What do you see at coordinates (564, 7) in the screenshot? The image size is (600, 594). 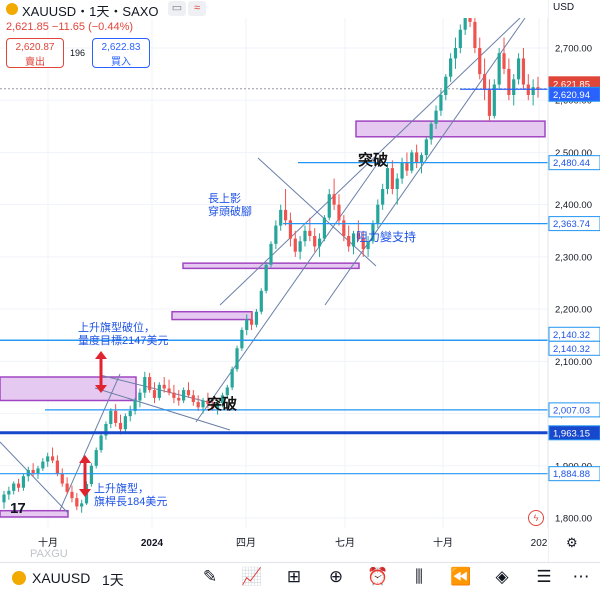 I see `currency-label: USD` at bounding box center [564, 7].